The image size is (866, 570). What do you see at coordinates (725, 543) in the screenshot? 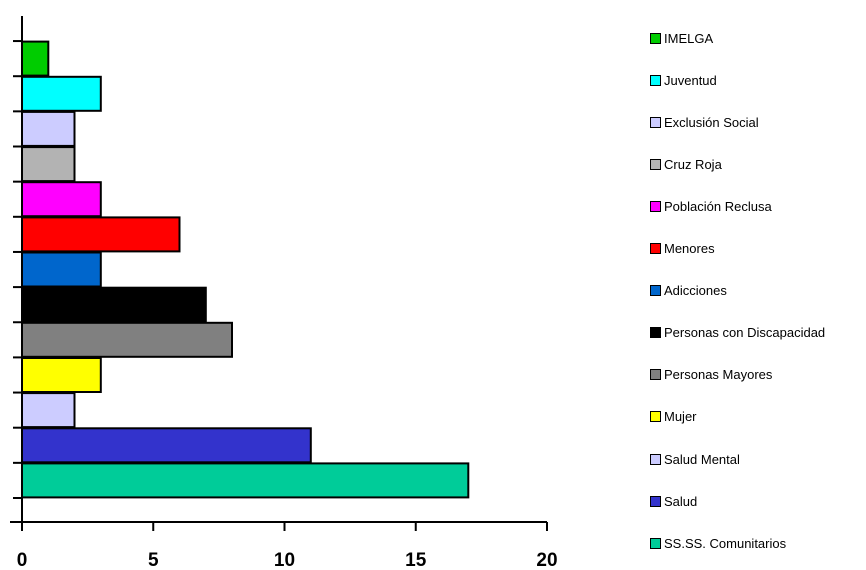
I see `legend-label: SS.SS. Comunitarios` at bounding box center [725, 543].